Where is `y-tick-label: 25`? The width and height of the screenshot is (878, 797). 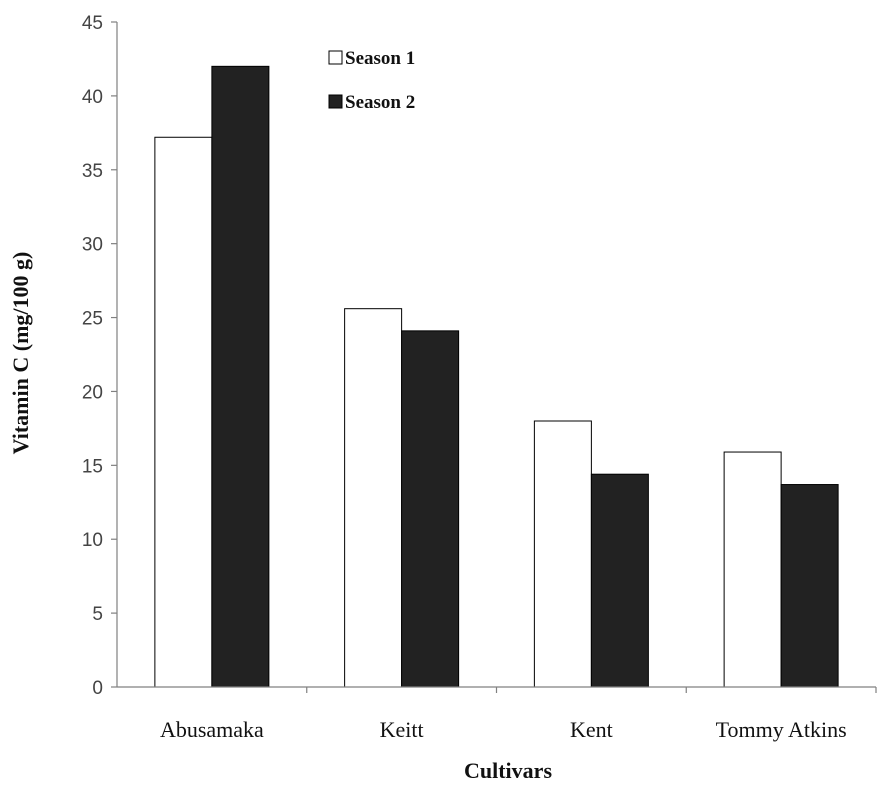 y-tick-label: 25 is located at coordinates (92, 319).